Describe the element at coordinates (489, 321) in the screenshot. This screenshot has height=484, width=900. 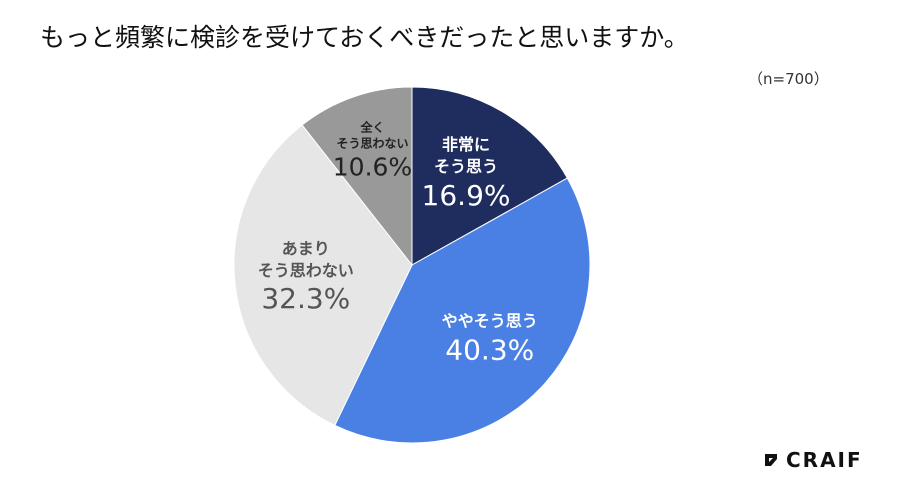
I see `category-label: ややそう思う` at that location.